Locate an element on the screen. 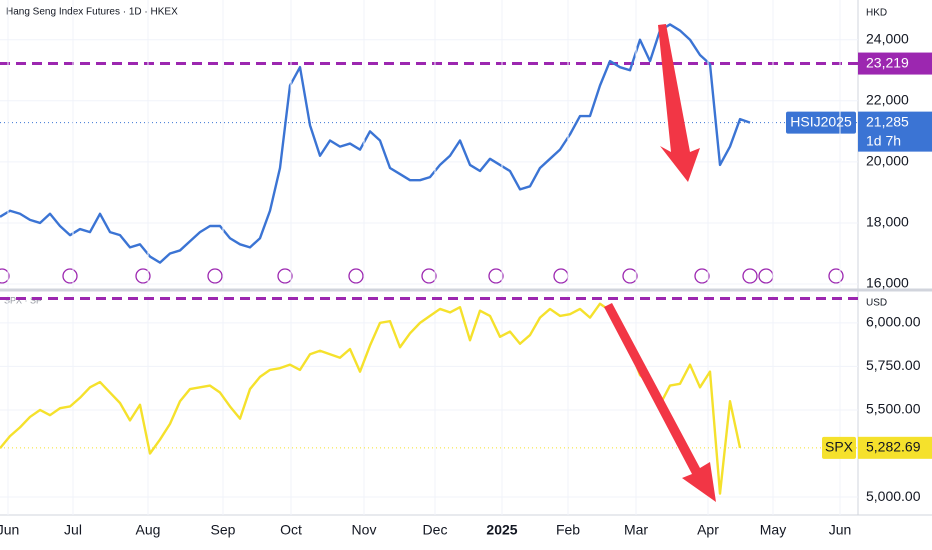 The height and width of the screenshot is (550, 932). last-price-label: 5,282.69 is located at coordinates (893, 447).